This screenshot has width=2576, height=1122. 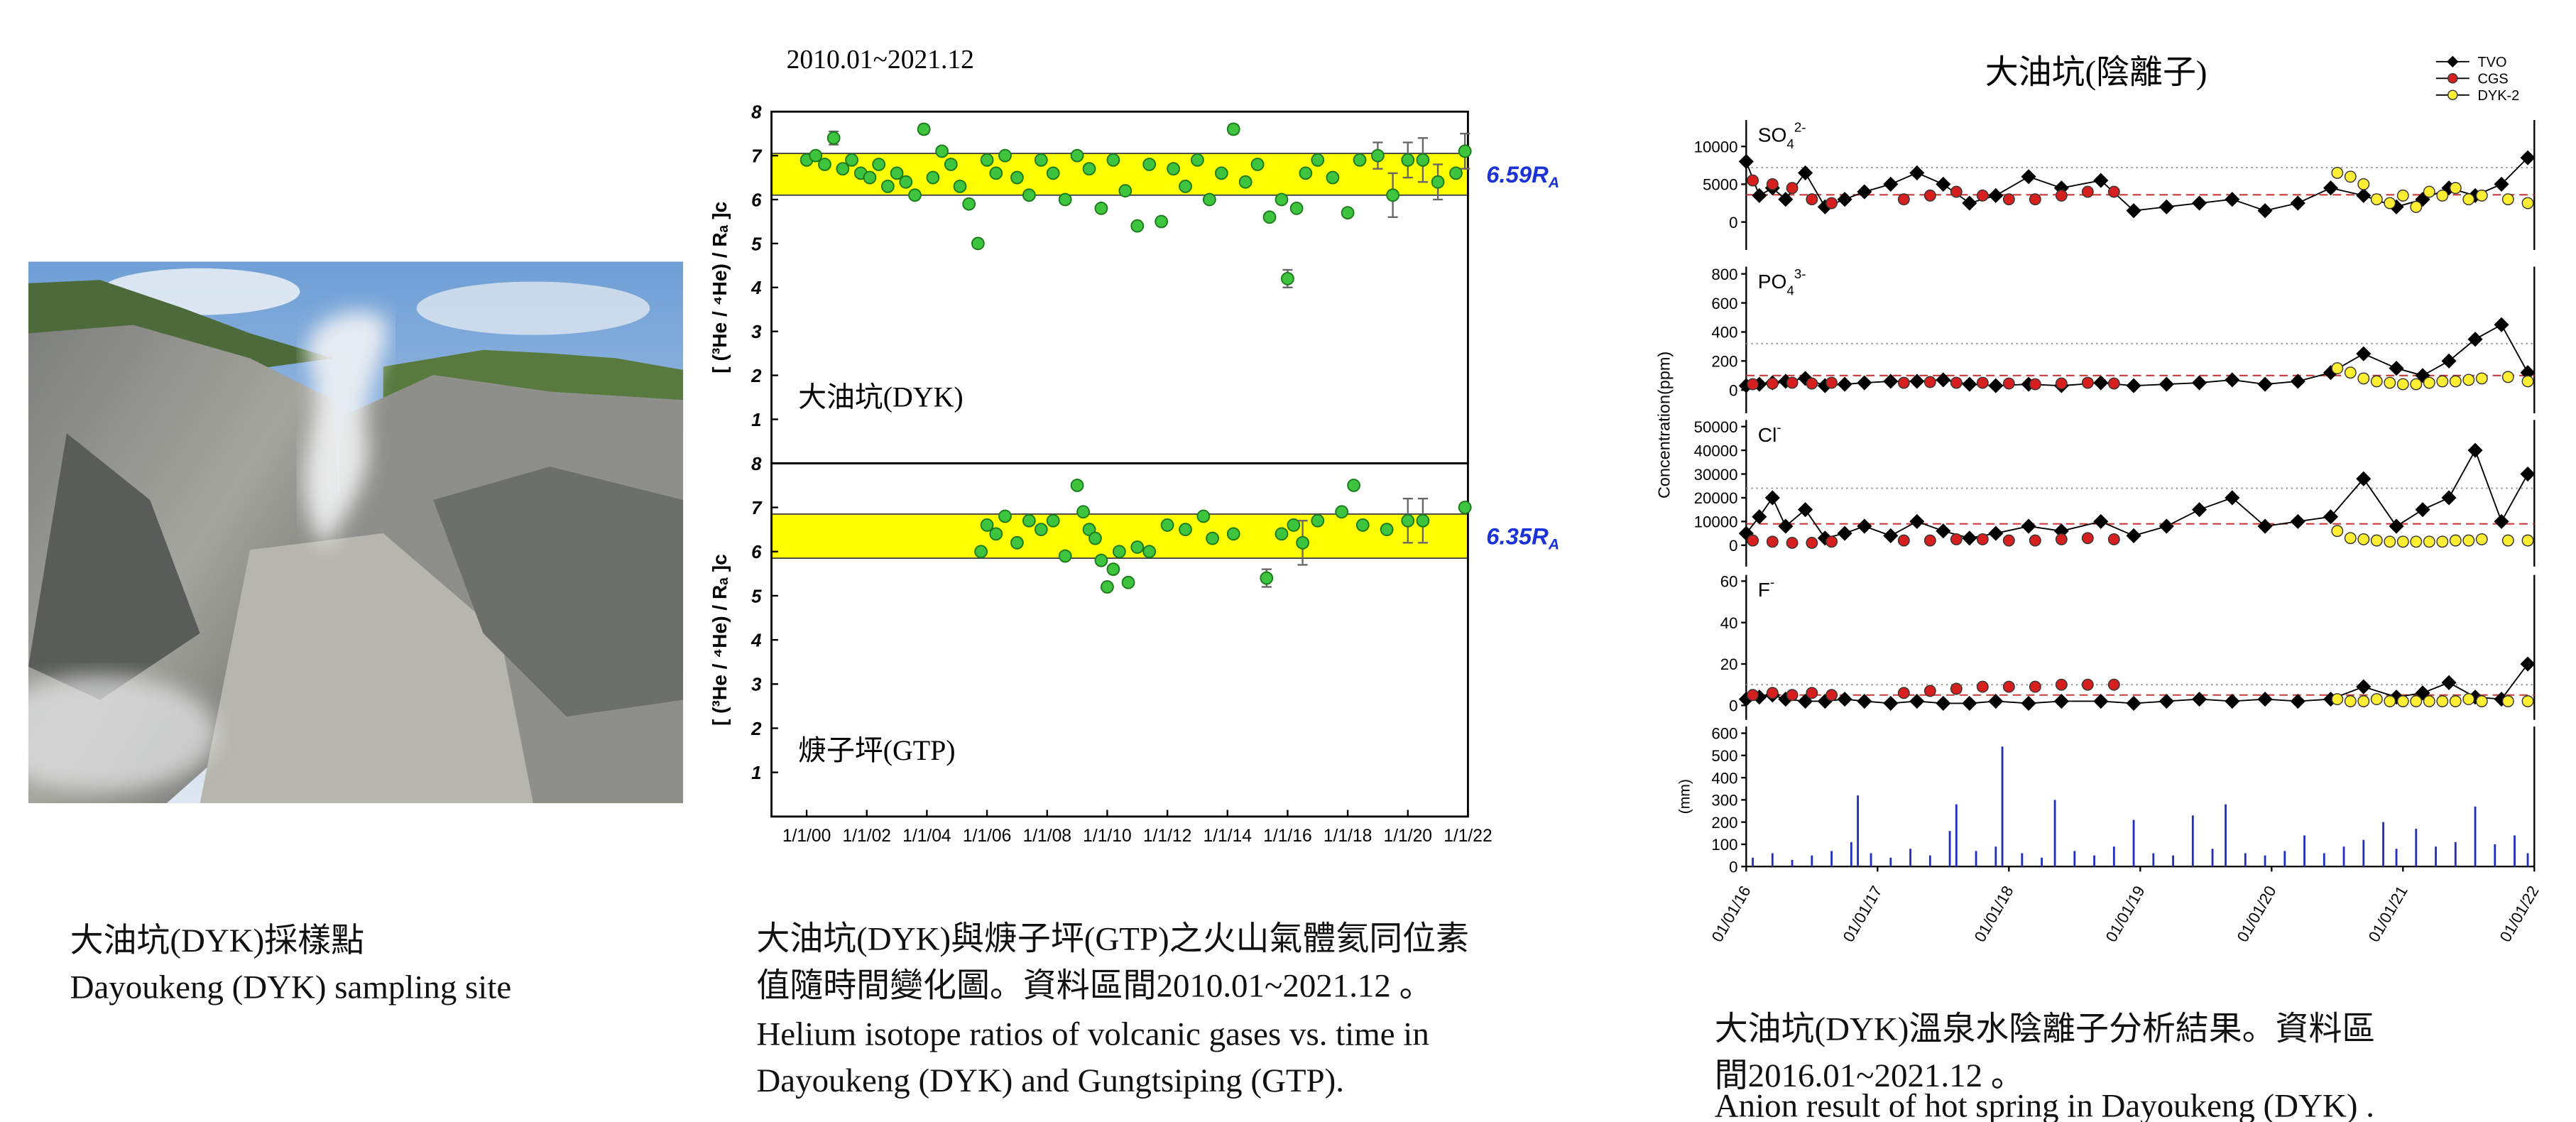 What do you see at coordinates (720, 640) in the screenshot?
I see `y-axis-label: [ (³He / ⁴He) / Rₐ ]c` at bounding box center [720, 640].